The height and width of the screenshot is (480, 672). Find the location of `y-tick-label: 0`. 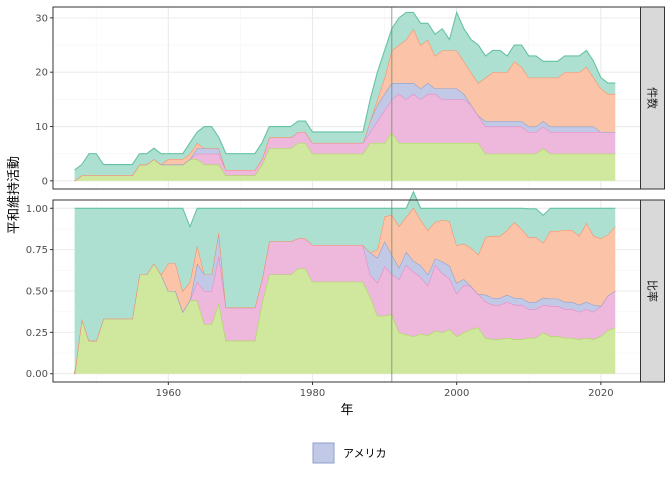

y-tick-label: 0 is located at coordinates (45, 181).